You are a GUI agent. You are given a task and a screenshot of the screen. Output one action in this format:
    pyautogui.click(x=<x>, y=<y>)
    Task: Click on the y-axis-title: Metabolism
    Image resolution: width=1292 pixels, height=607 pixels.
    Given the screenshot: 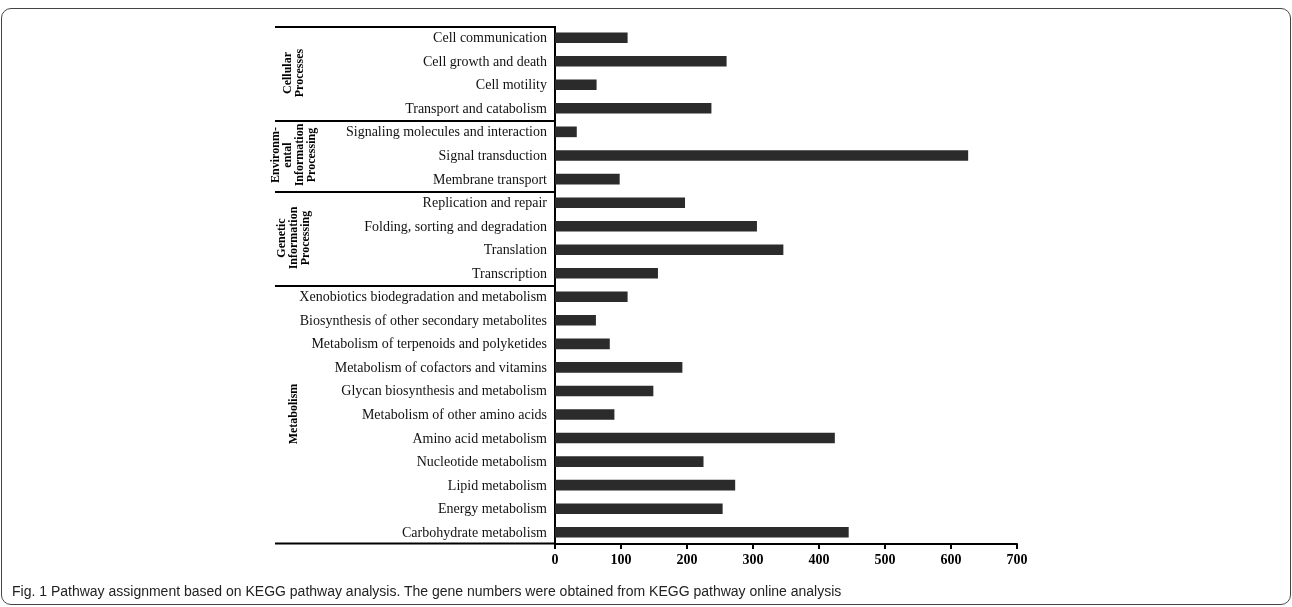 What is the action you would take?
    pyautogui.click(x=293, y=414)
    